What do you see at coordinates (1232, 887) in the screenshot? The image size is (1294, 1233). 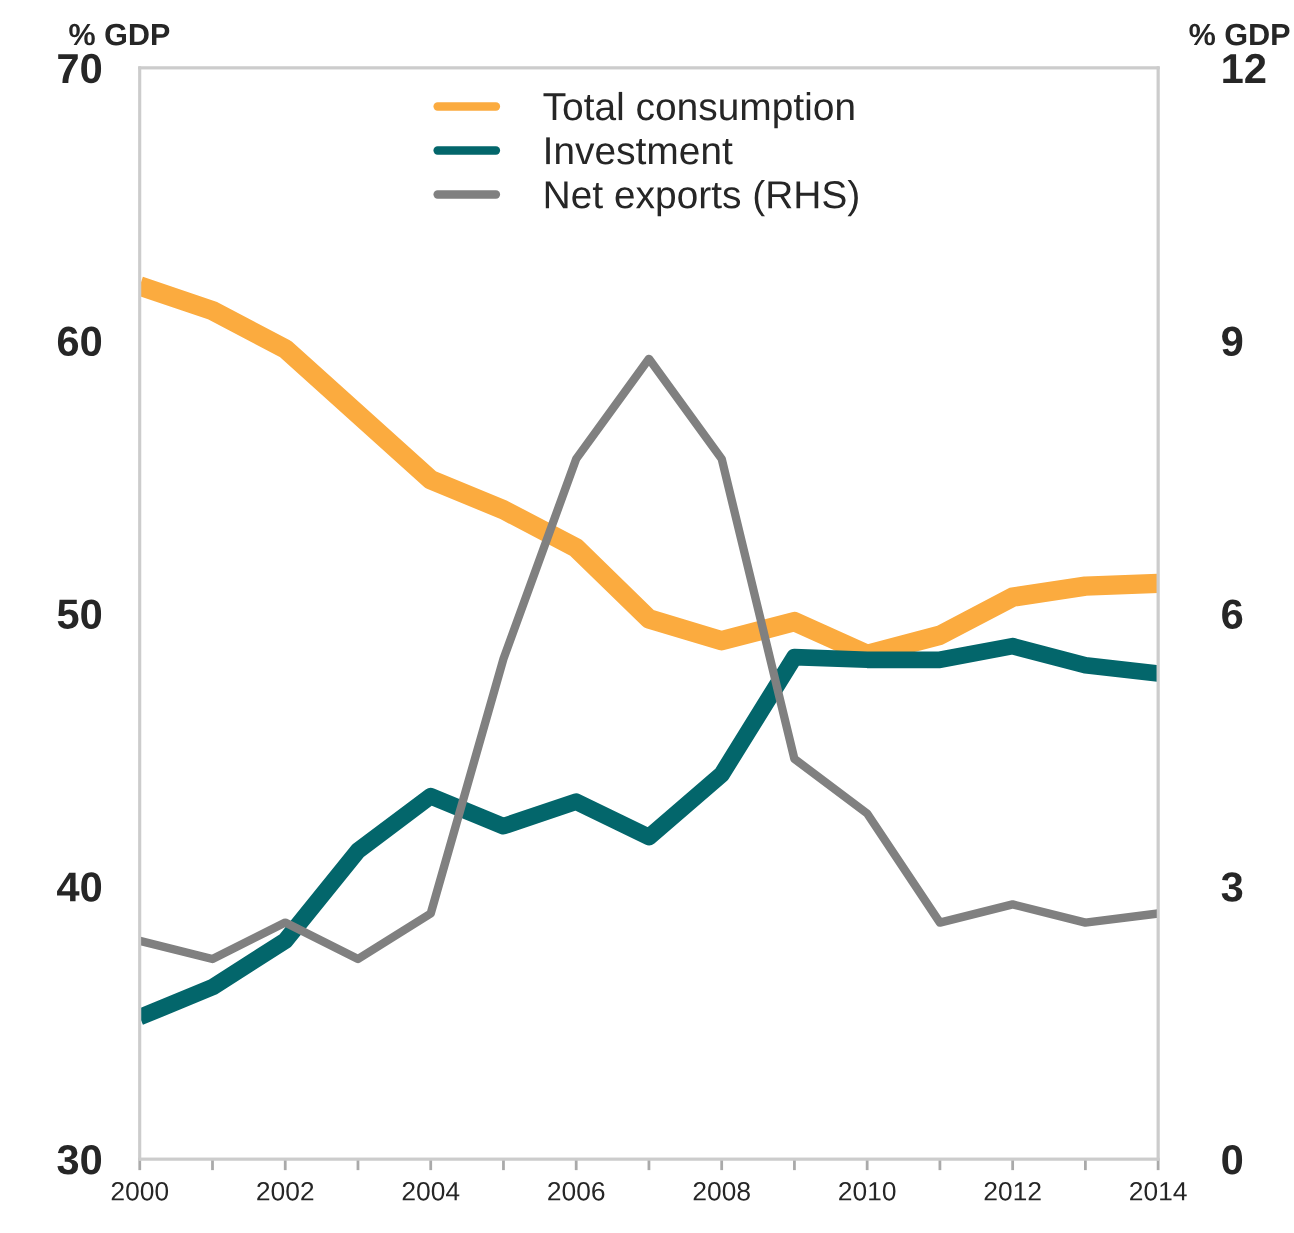 I see `y2-tick-label: 3` at bounding box center [1232, 887].